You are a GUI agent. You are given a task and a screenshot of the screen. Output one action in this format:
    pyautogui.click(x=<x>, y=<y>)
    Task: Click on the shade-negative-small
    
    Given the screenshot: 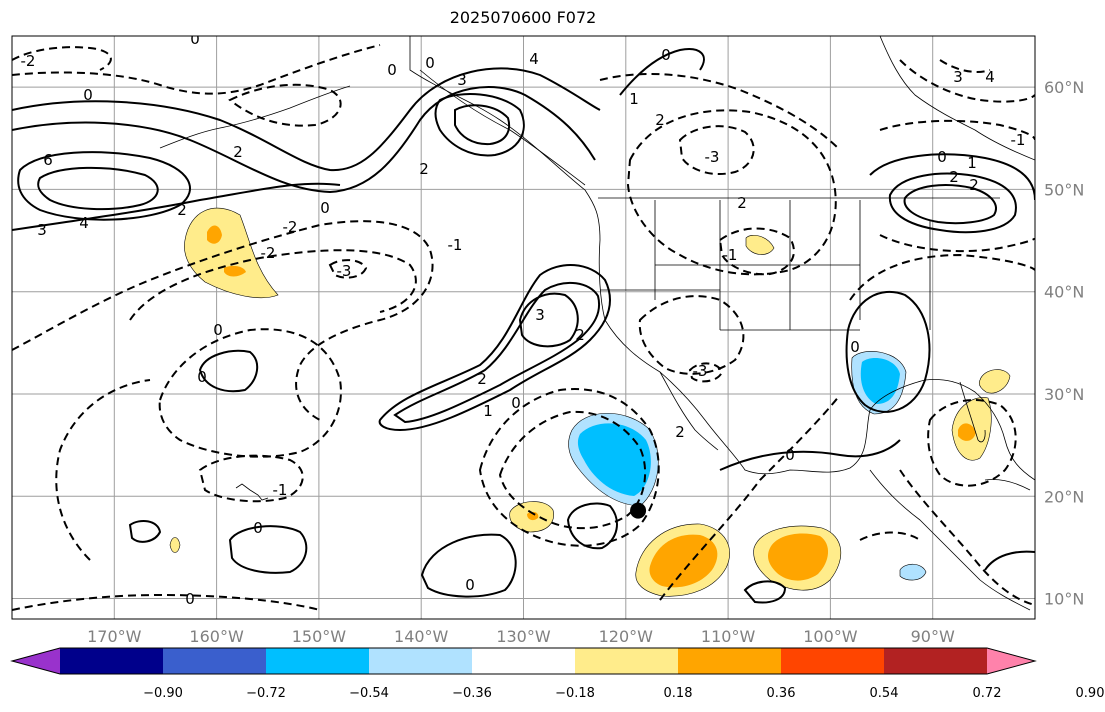 What is the action you would take?
    pyautogui.click(x=913, y=572)
    